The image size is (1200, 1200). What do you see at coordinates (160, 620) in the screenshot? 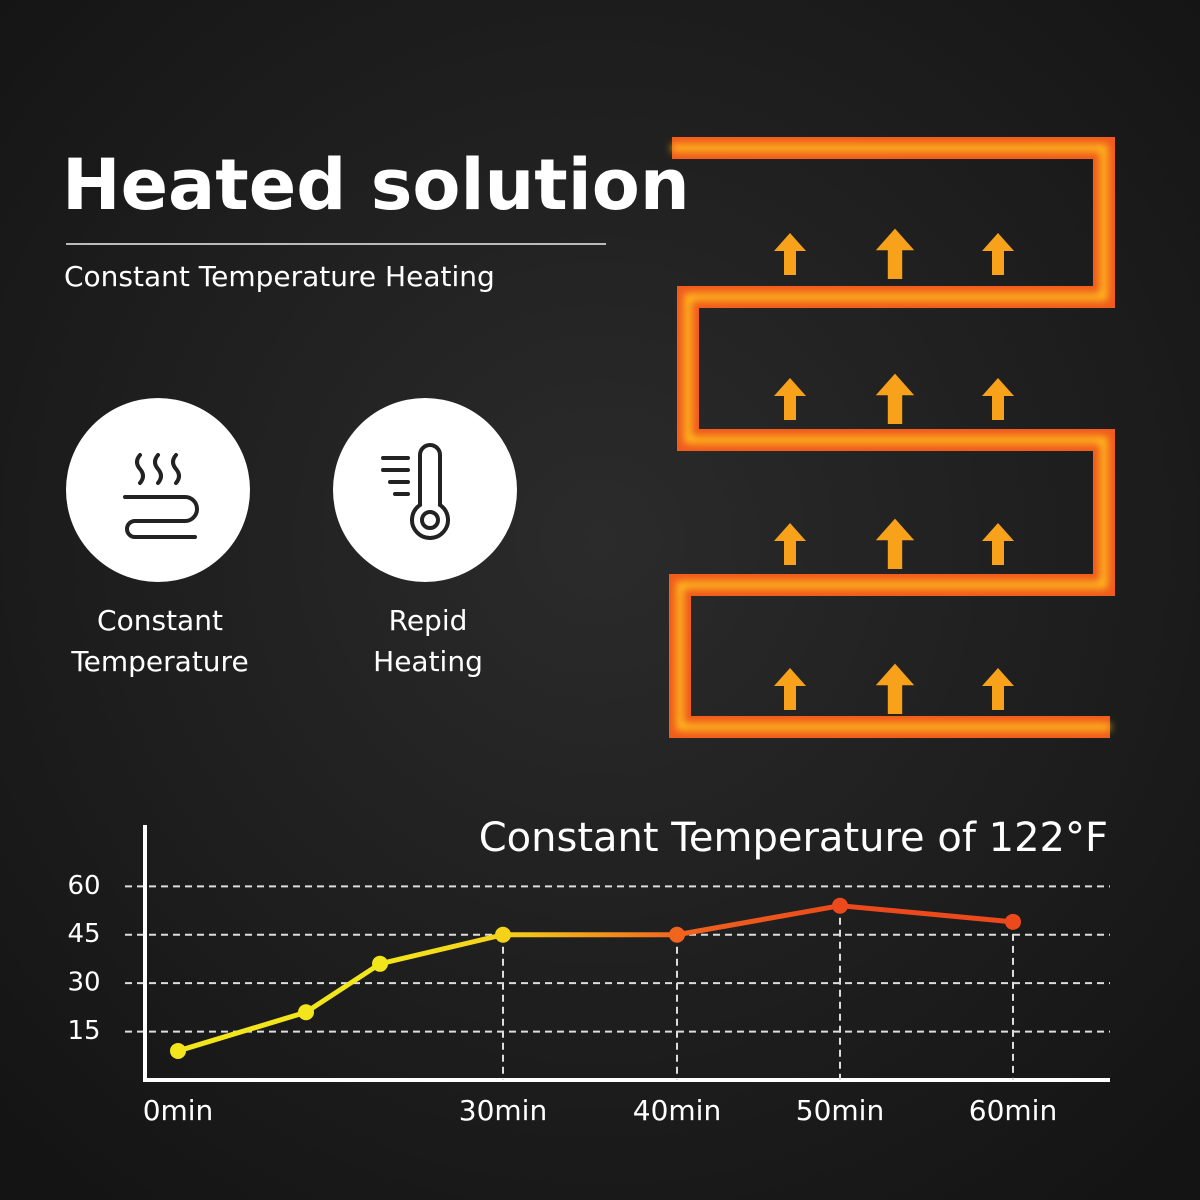
I see `feature-label: Constant` at bounding box center [160, 620].